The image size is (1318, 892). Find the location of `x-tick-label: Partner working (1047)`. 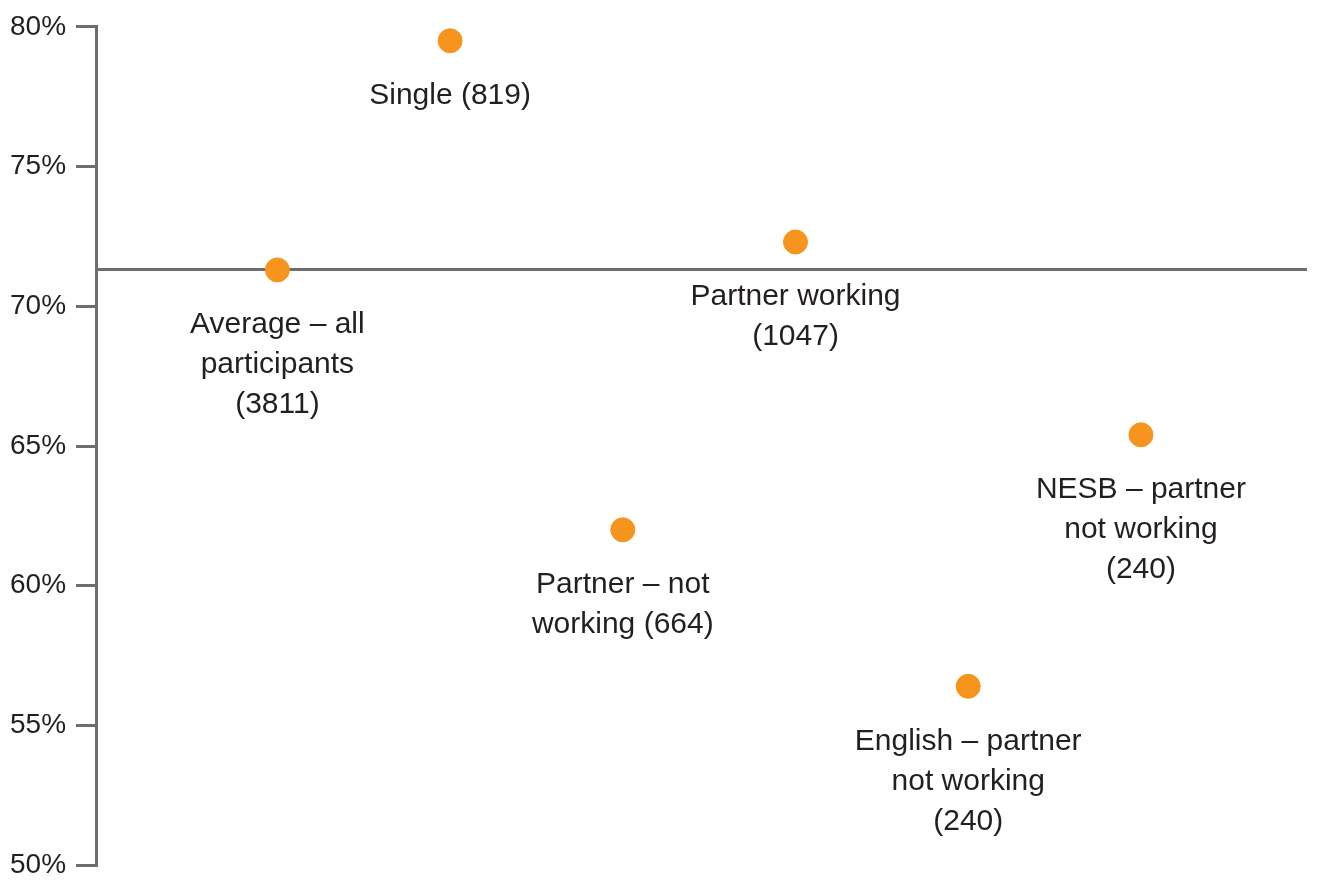

x-tick-label: Partner working (1047) is located at coordinates (795, 315).